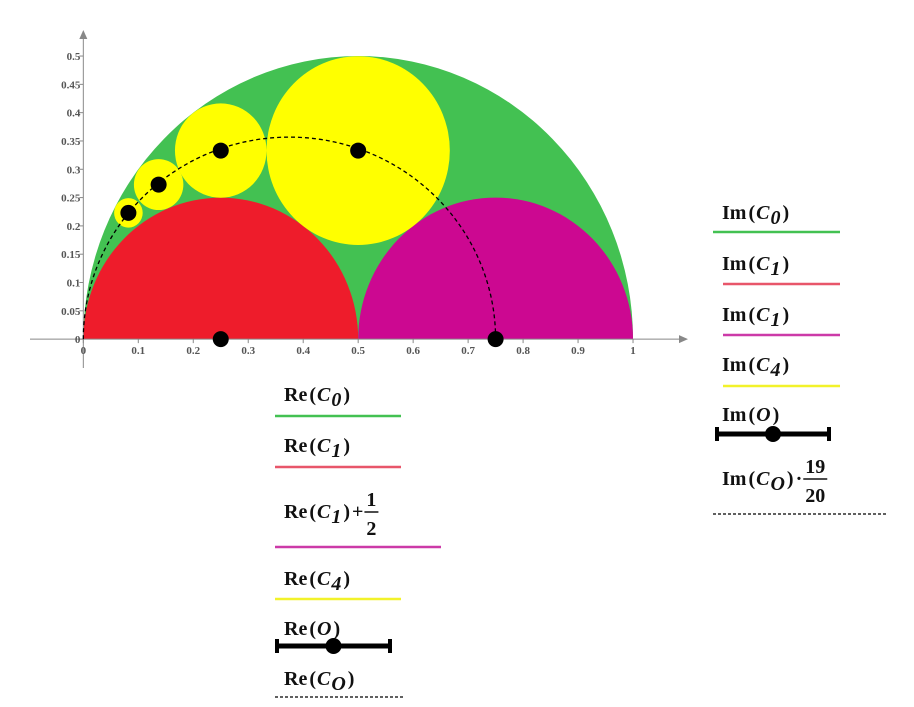 This screenshot has height=707, width=914. I want to click on locus-arc, so click(289, 238).